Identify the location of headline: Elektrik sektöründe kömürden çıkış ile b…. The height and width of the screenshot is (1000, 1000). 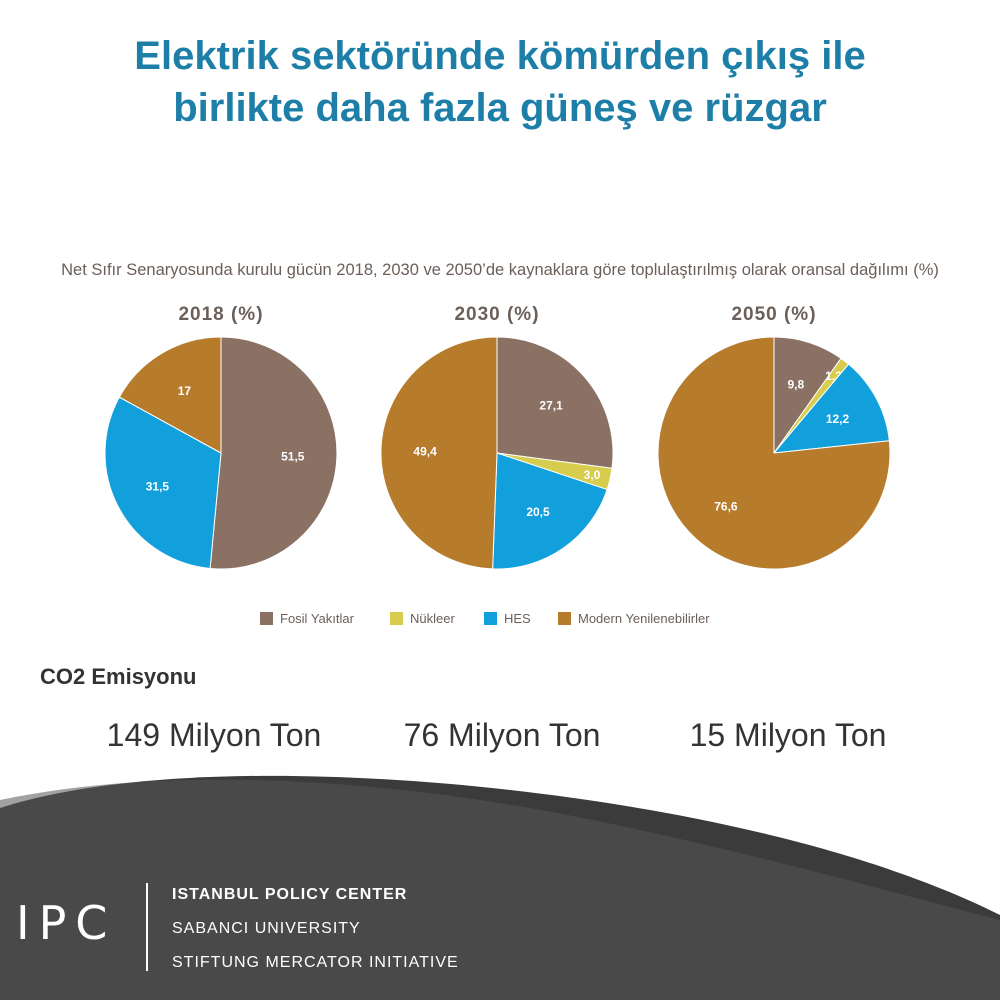
(500, 82).